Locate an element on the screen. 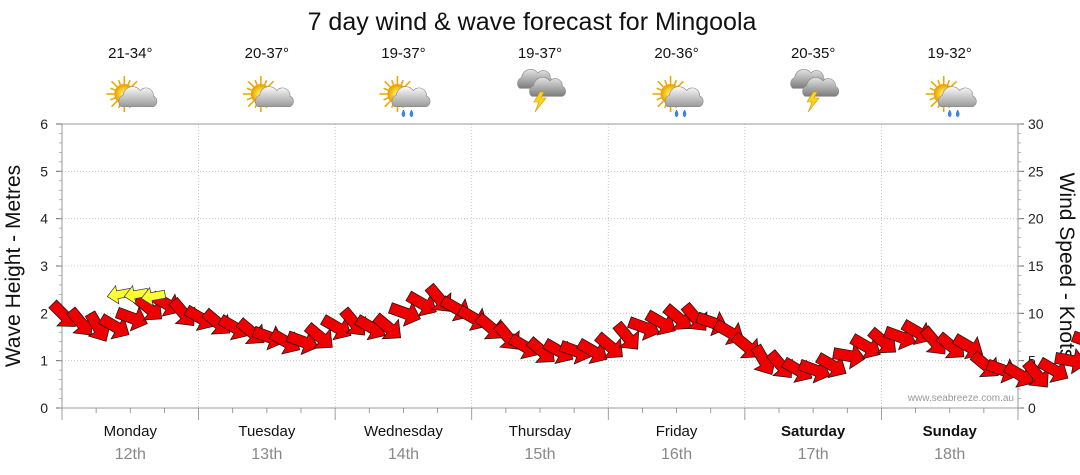 Image resolution: width=1080 pixels, height=475 pixels. left-tick-label: 6 is located at coordinates (44, 124).